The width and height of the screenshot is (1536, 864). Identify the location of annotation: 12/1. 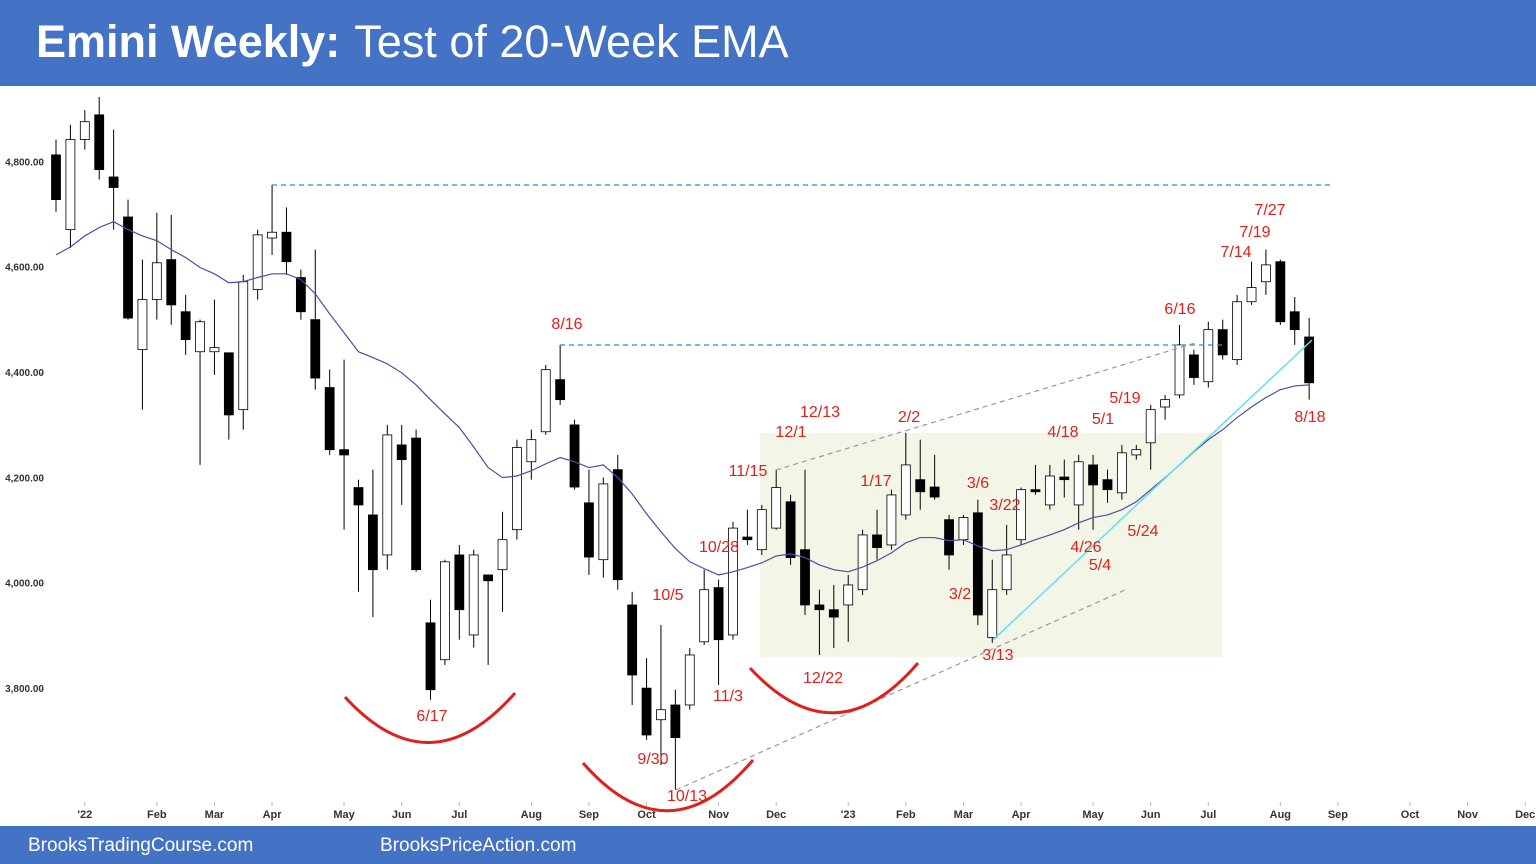
(790, 432).